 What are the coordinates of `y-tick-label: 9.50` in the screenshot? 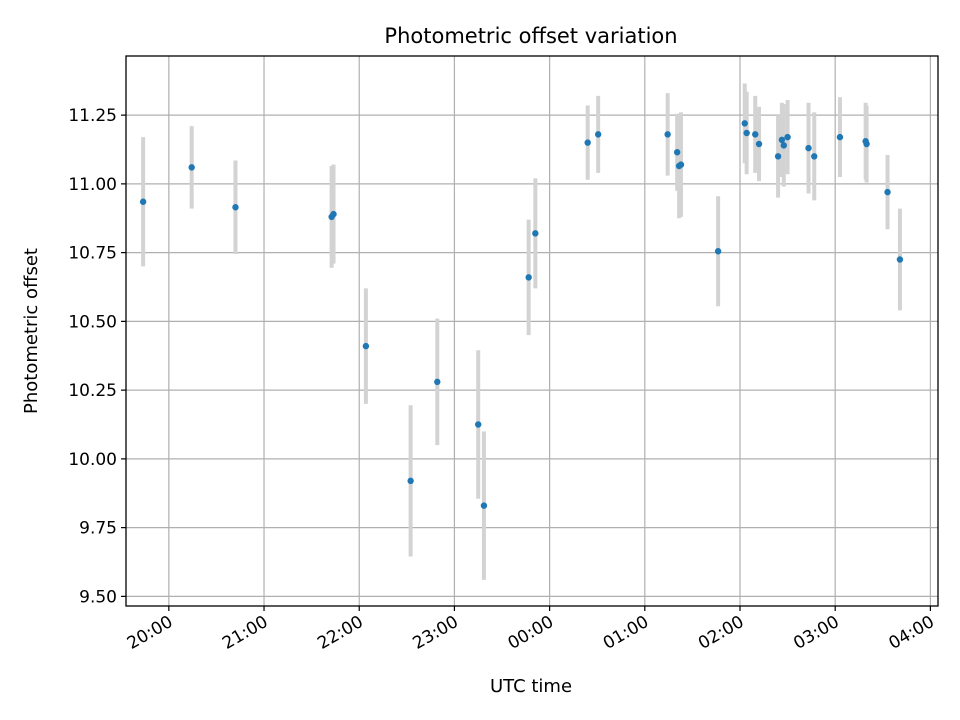 It's located at (98, 597).